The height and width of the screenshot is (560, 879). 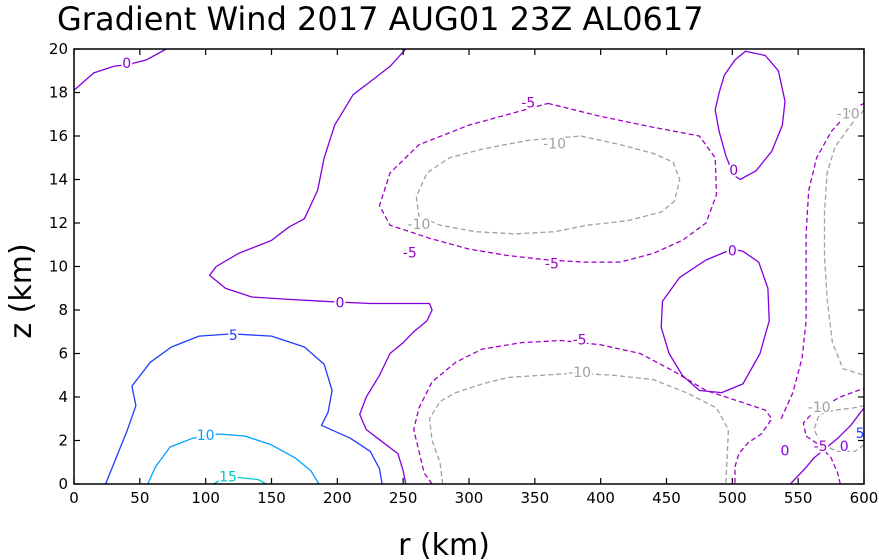 I want to click on y-tick-label: 16, so click(x=58, y=136).